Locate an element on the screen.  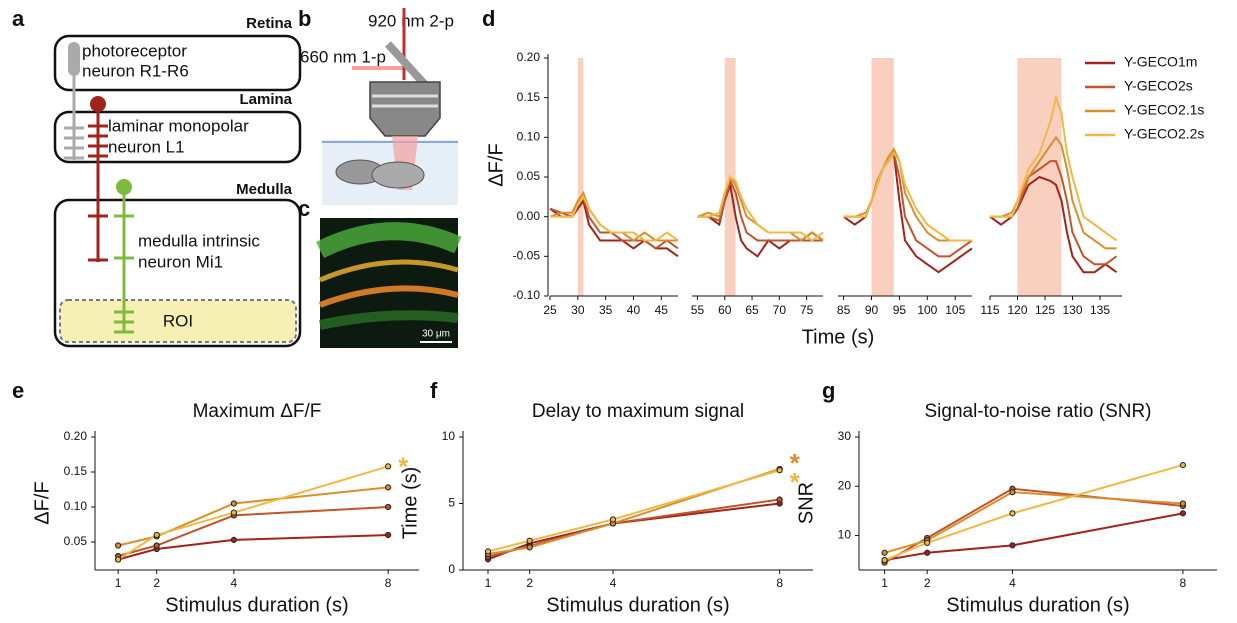
retina-box is located at coordinates (177, 63).